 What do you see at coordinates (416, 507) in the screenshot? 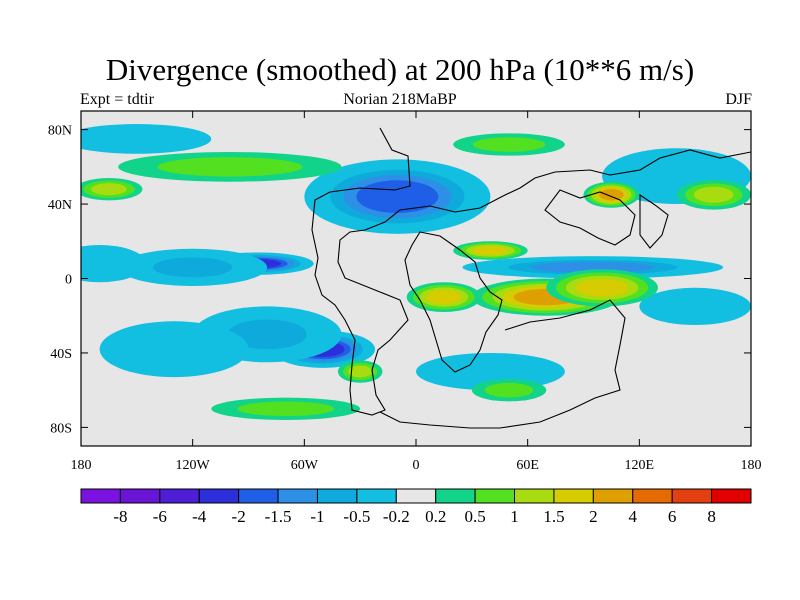
I see `colorbar: -8 -6 -4 -2 -1.5 -1 -0.5 -0.2 0.2 0.5 1 1.5 2 4 6 8` at bounding box center [416, 507].